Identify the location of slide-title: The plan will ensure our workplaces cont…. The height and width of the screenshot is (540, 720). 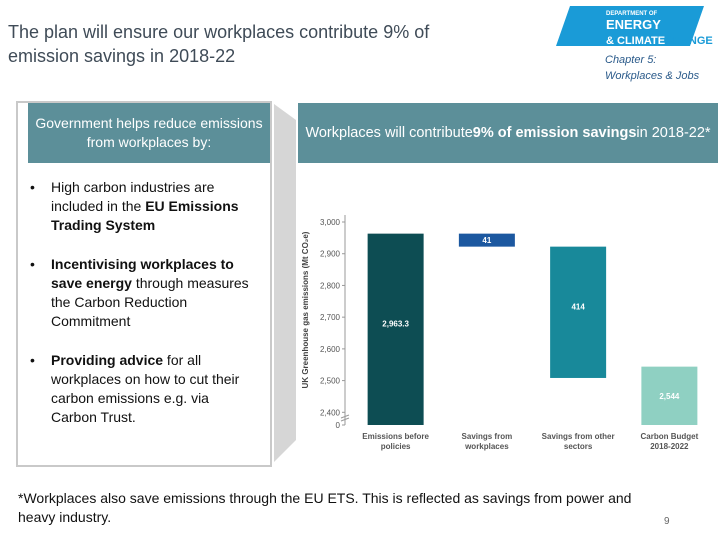
(218, 44).